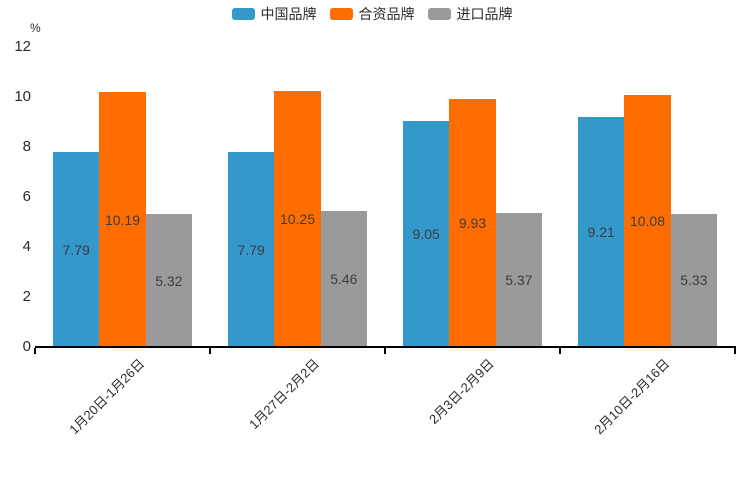  I want to click on bar-value-label: 9.93, so click(472, 222).